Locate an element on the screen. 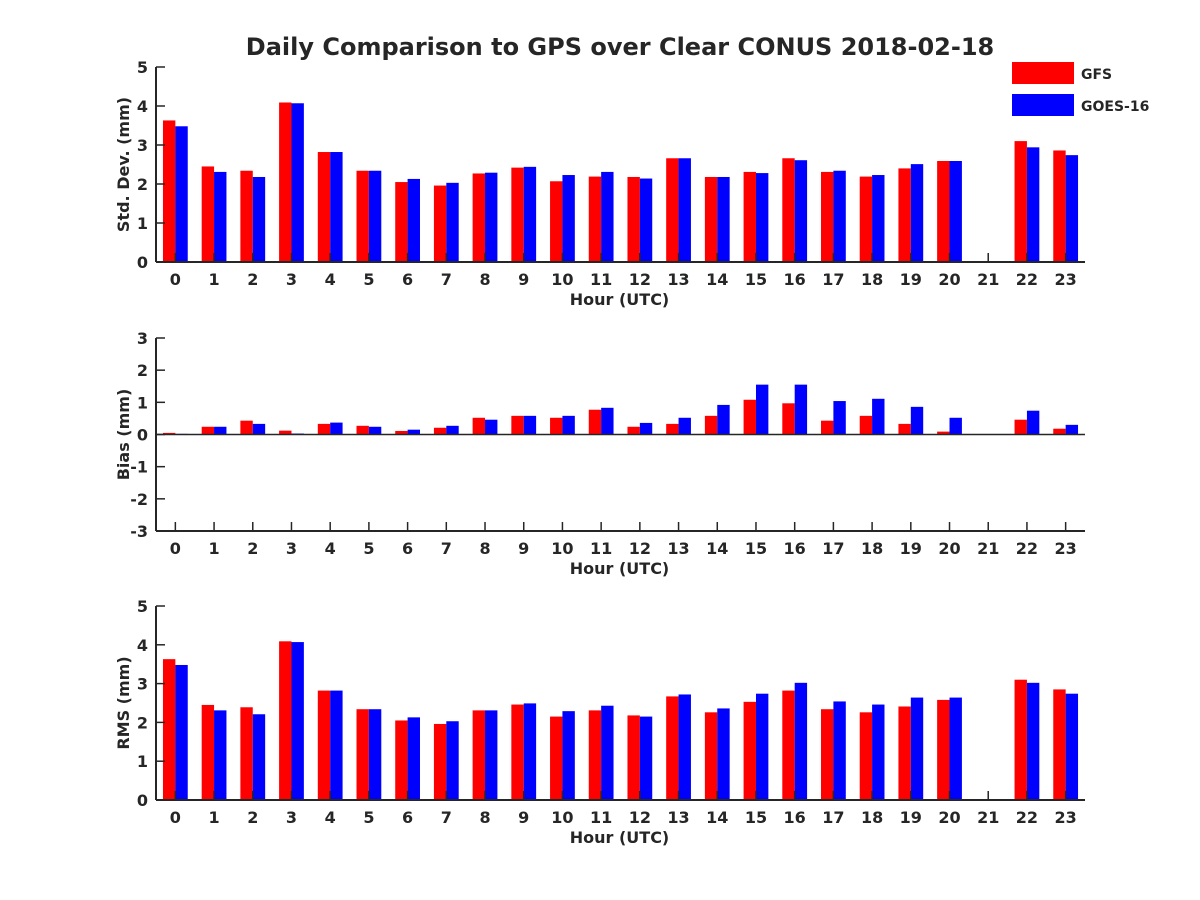 The height and width of the screenshot is (900, 1200). x-tick-label: 6 is located at coordinates (407, 817).